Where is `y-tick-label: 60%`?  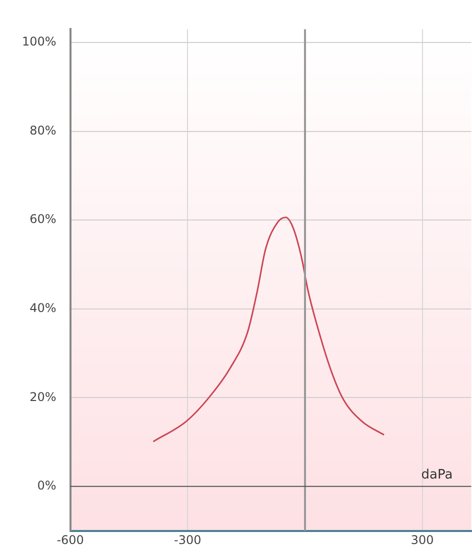 y-tick-label: 60% is located at coordinates (43, 219).